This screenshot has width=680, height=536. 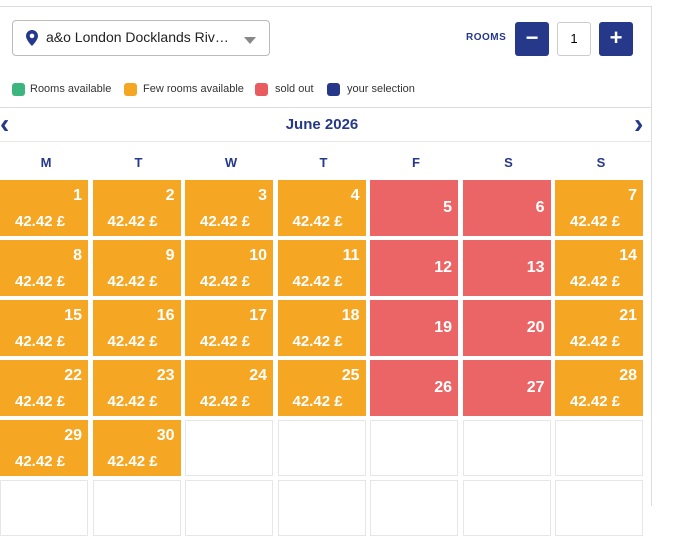 What do you see at coordinates (5, 123) in the screenshot?
I see `prev-month: ‹` at bounding box center [5, 123].